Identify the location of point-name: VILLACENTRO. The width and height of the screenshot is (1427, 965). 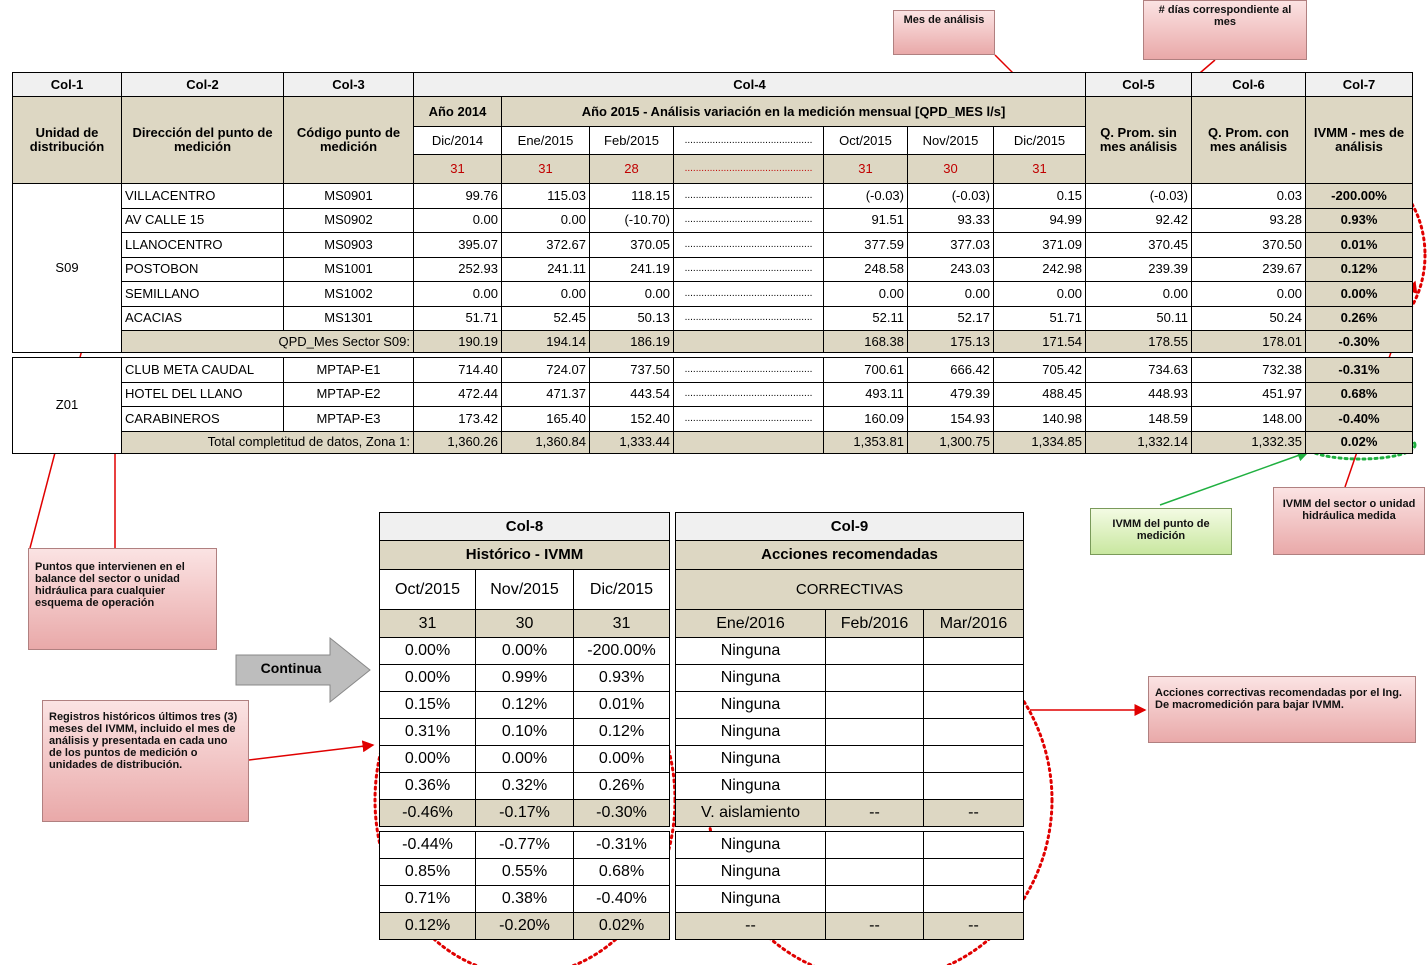
(202, 196).